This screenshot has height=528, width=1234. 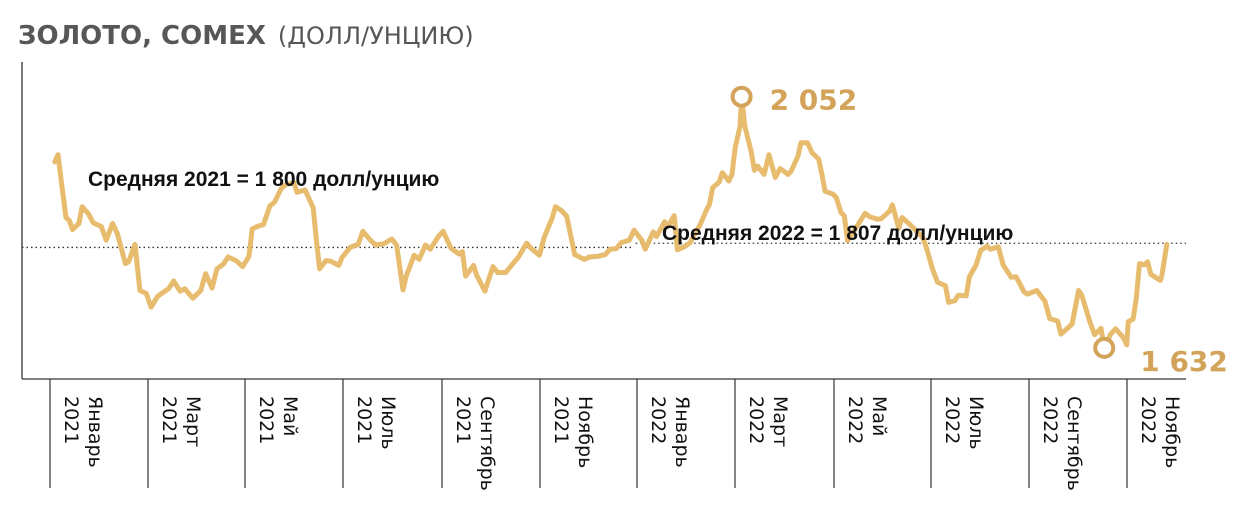 What do you see at coordinates (263, 179) in the screenshot?
I see `average-label-1: Средняя 2021 = 1 800 долл/унцию` at bounding box center [263, 179].